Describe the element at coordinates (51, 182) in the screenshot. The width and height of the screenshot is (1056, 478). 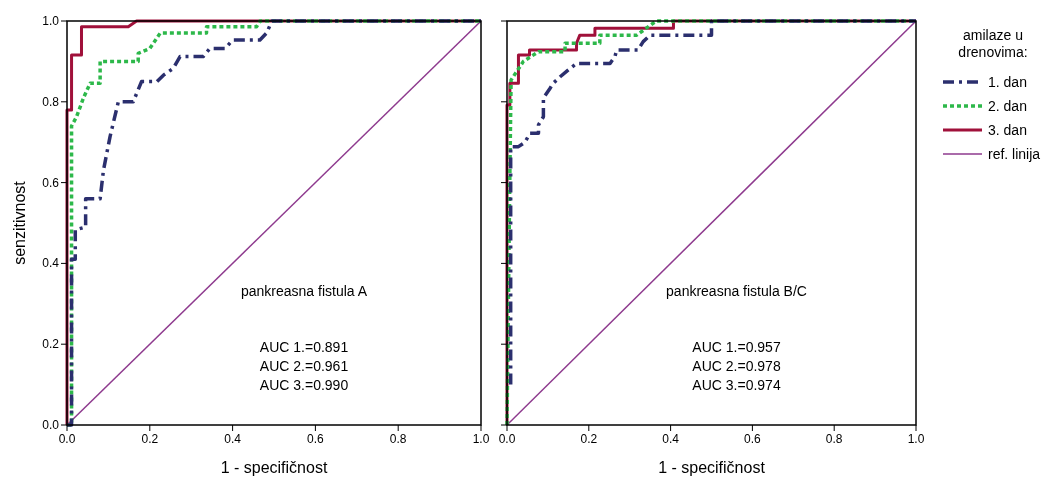
I see `y-tick-label: 0.6` at that location.